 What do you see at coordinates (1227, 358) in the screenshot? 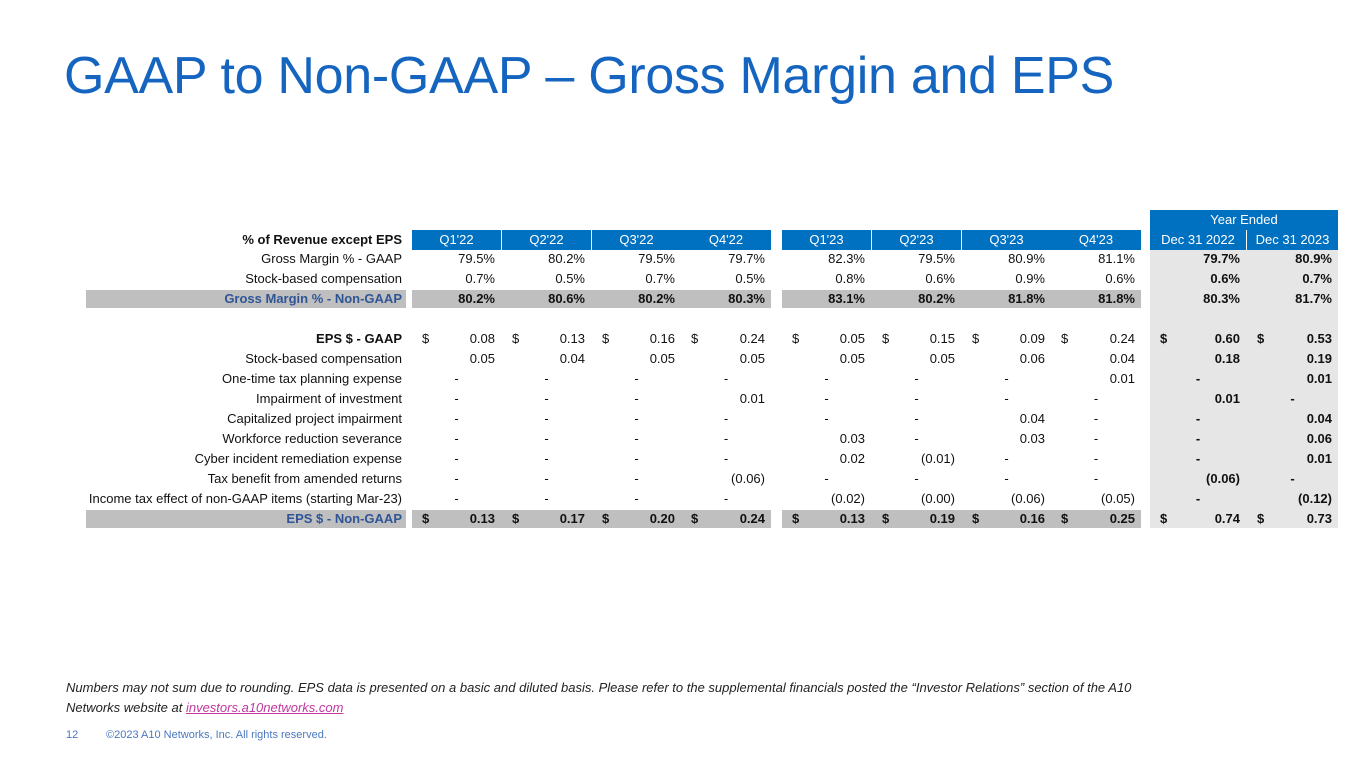
I see `table-cell: 0.18` at bounding box center [1227, 358].